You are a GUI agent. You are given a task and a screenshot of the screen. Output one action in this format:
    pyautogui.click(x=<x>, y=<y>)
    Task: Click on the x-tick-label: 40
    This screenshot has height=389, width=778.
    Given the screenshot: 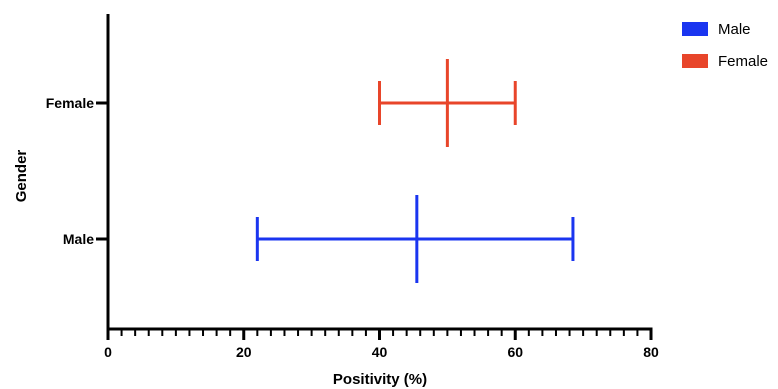 What is the action you would take?
    pyautogui.click(x=380, y=352)
    